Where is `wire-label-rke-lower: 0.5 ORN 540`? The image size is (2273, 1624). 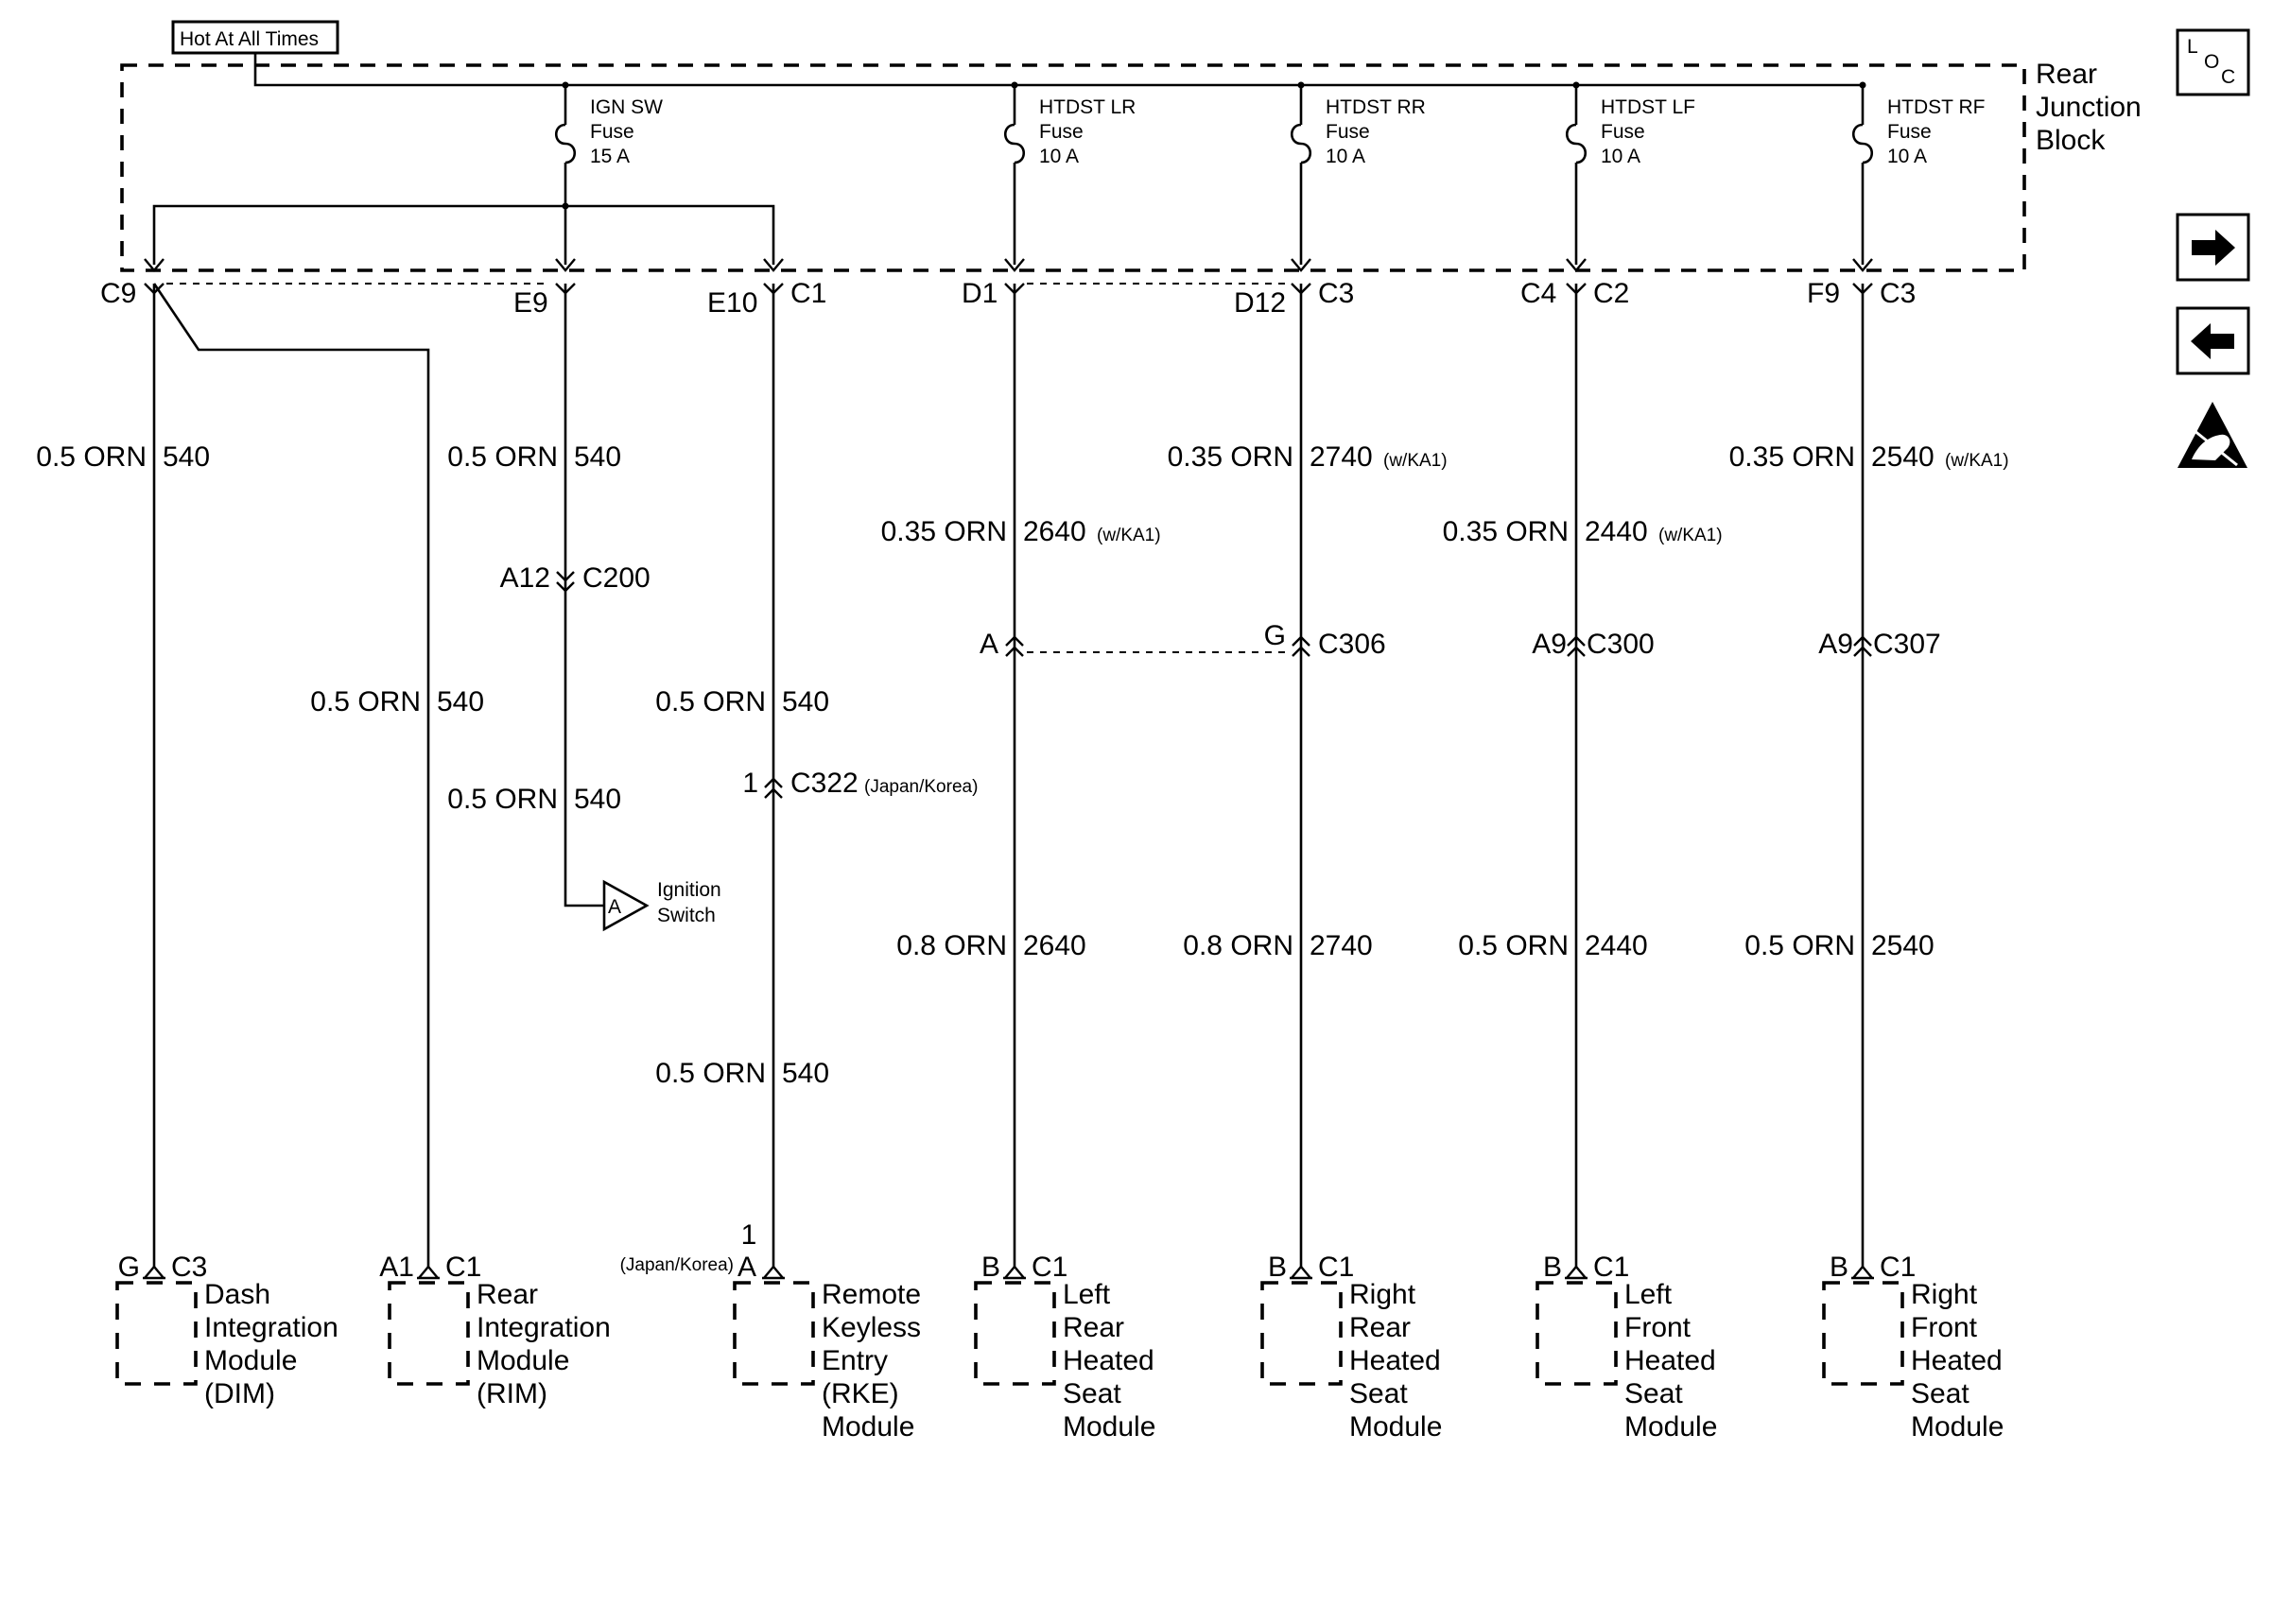 wire-label-rke-lower: 0.5 ORN 540 is located at coordinates (742, 1073).